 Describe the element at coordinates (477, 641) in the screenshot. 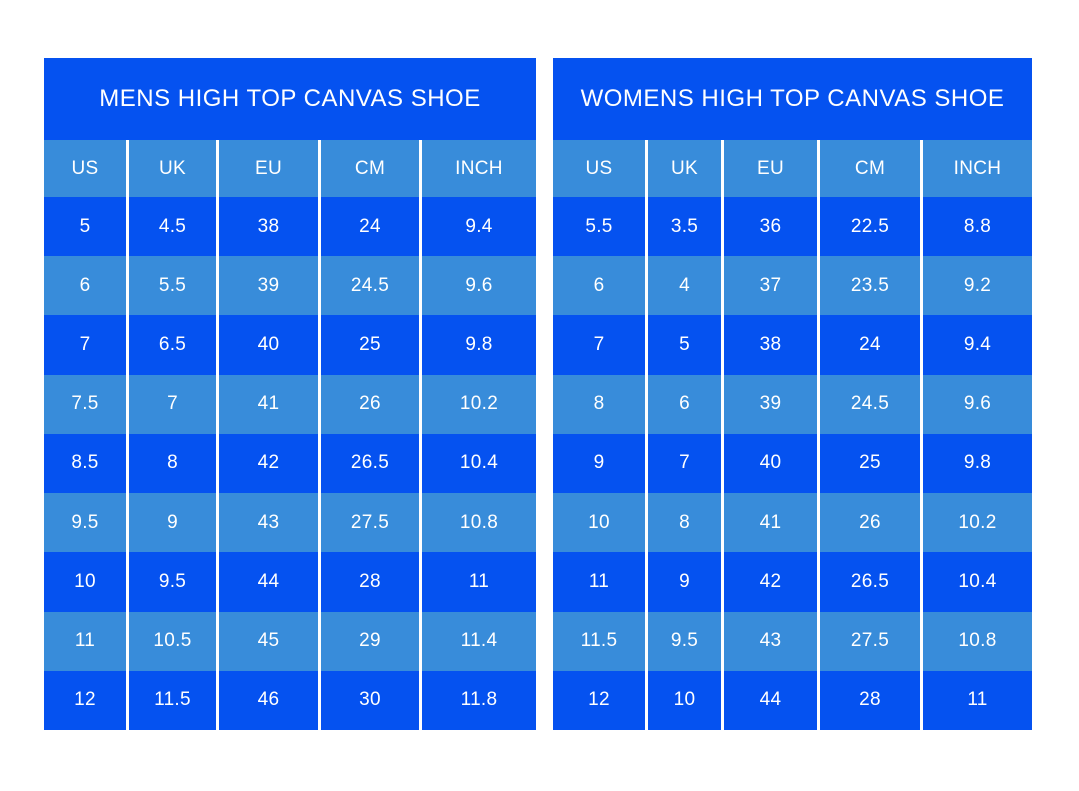

I see `size-cell: 11.4` at that location.